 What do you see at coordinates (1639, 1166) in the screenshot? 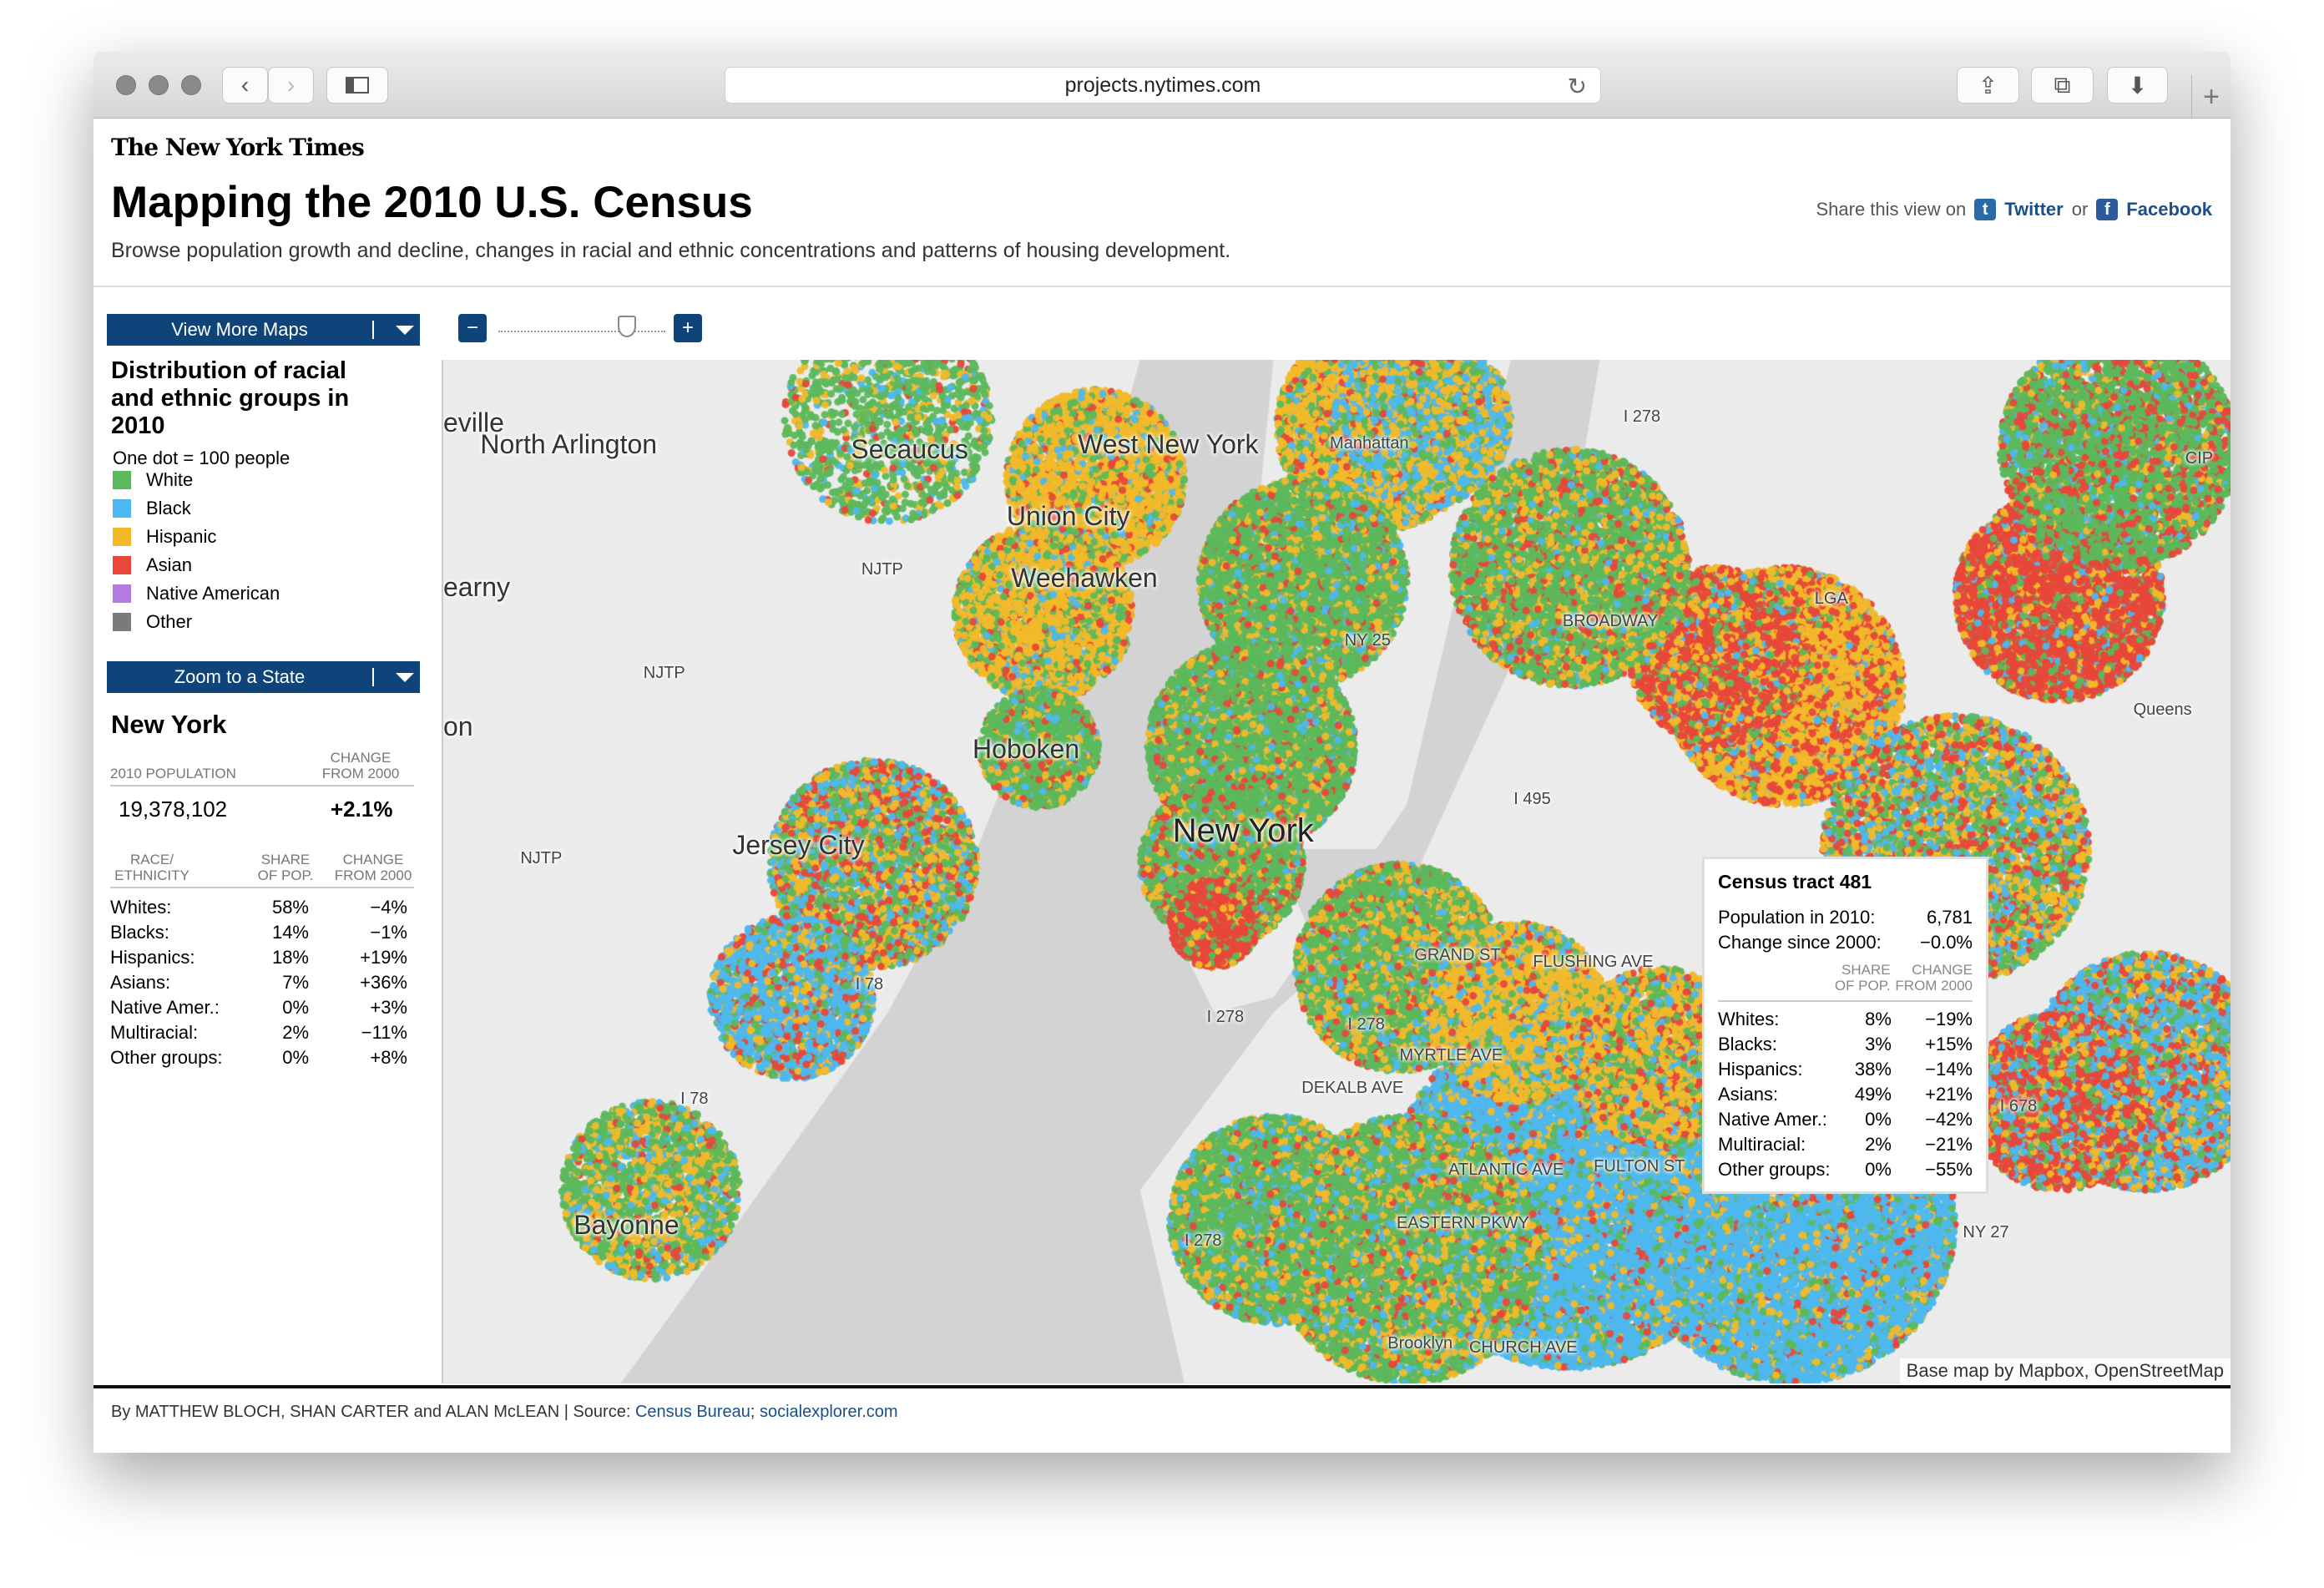
I see `road-label: FULTON ST` at bounding box center [1639, 1166].